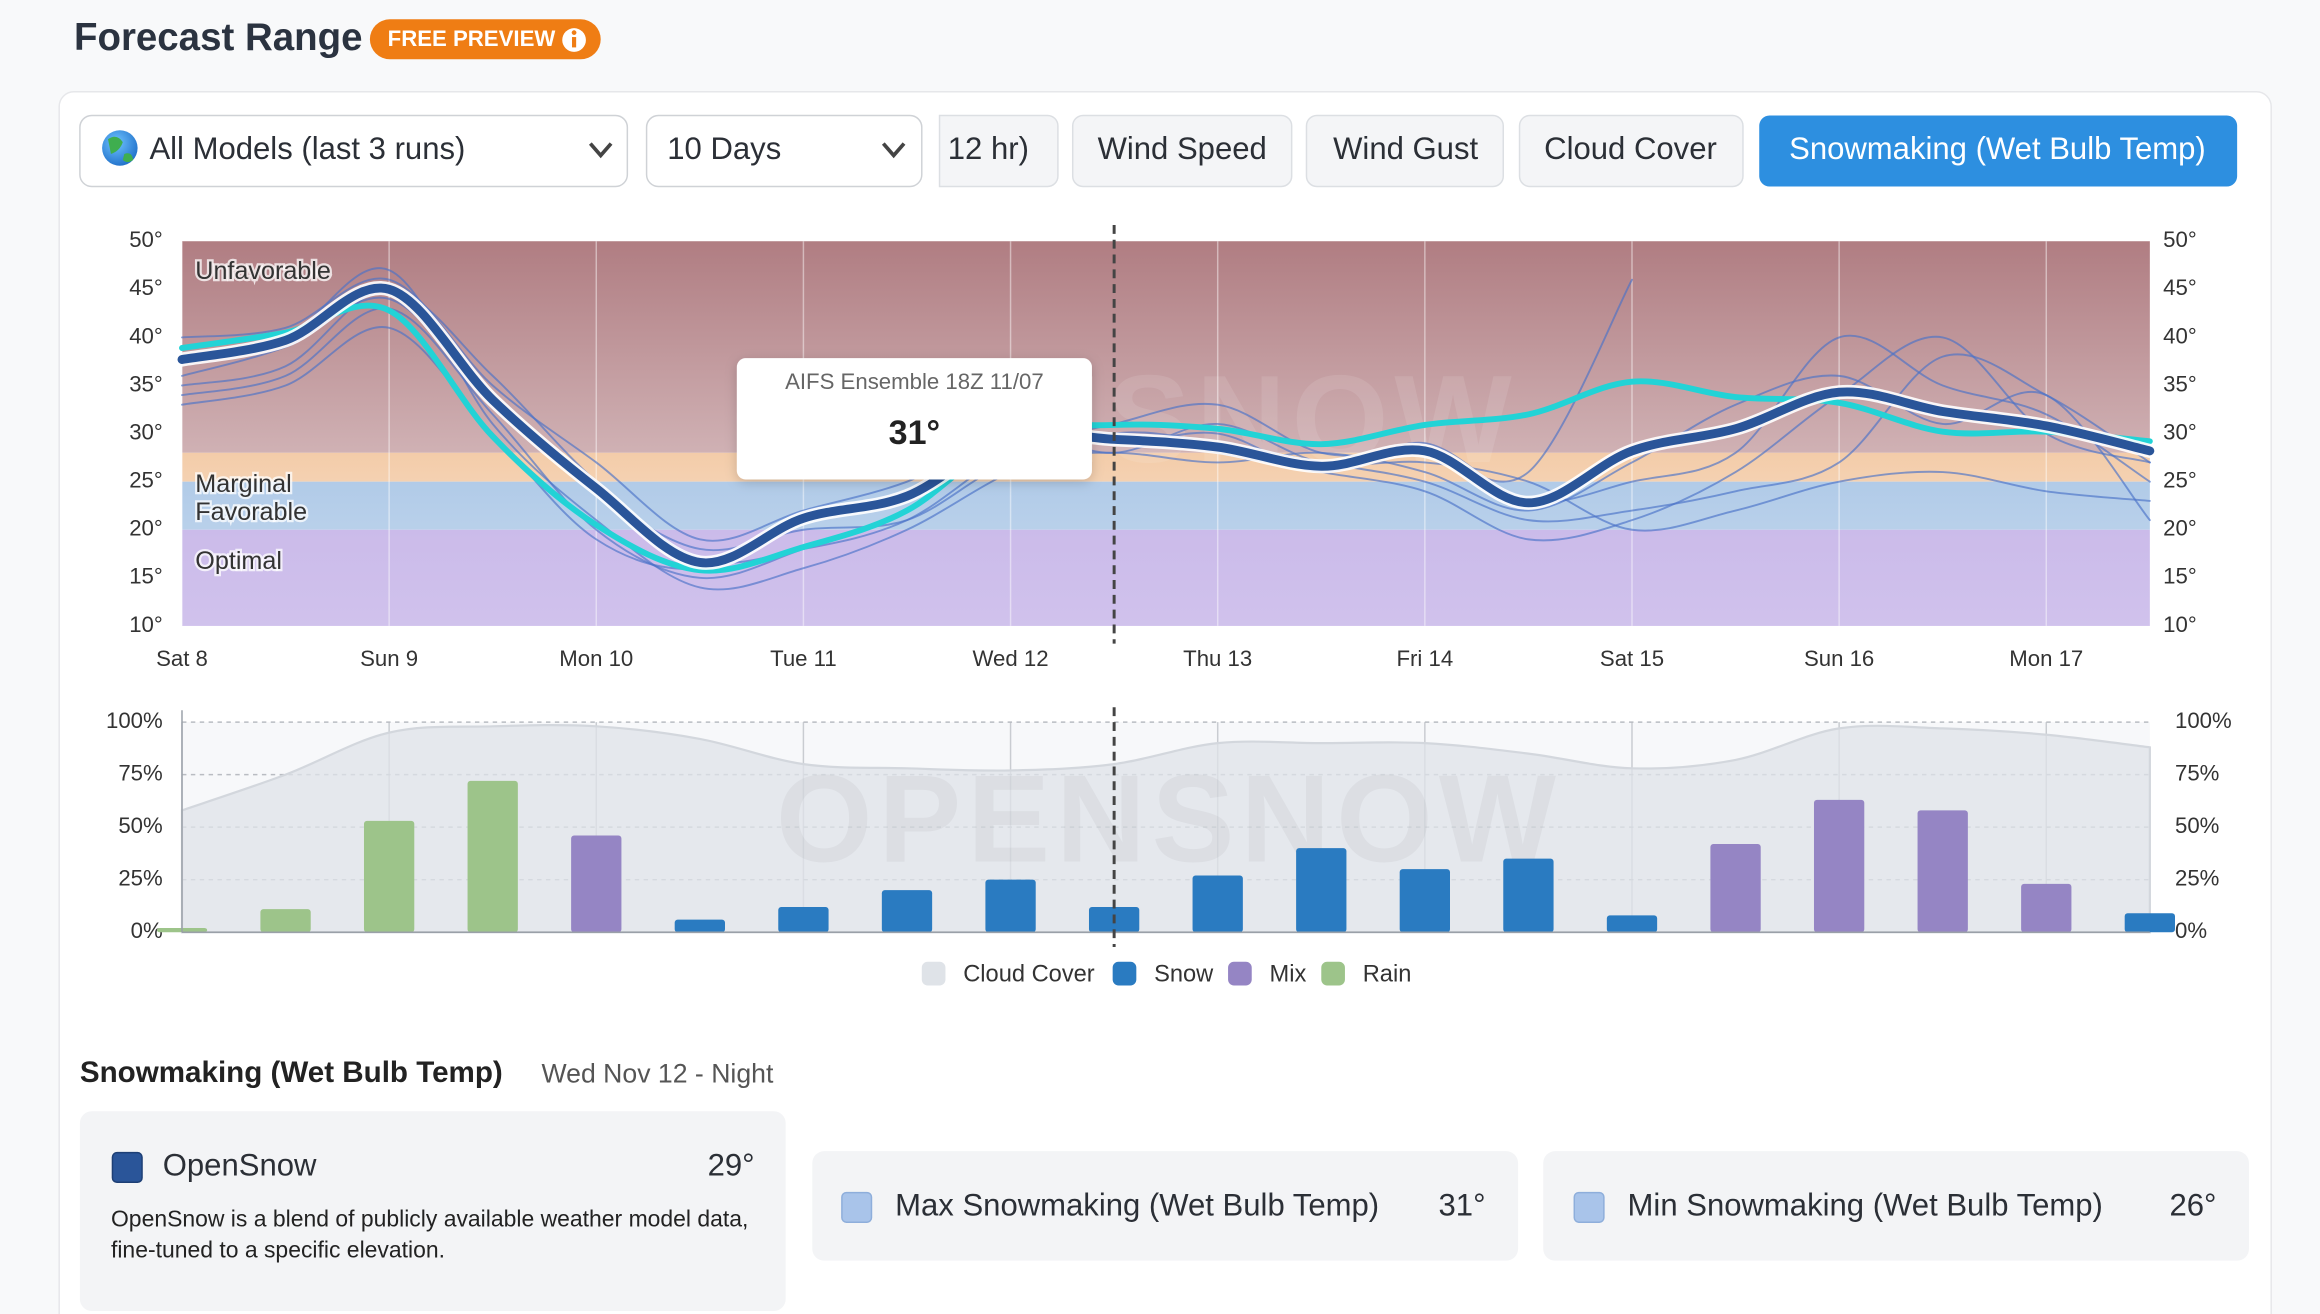 The width and height of the screenshot is (2320, 1314). I want to click on tab-active: Snowmaking (Wet Bulb Temp), so click(1998, 151).